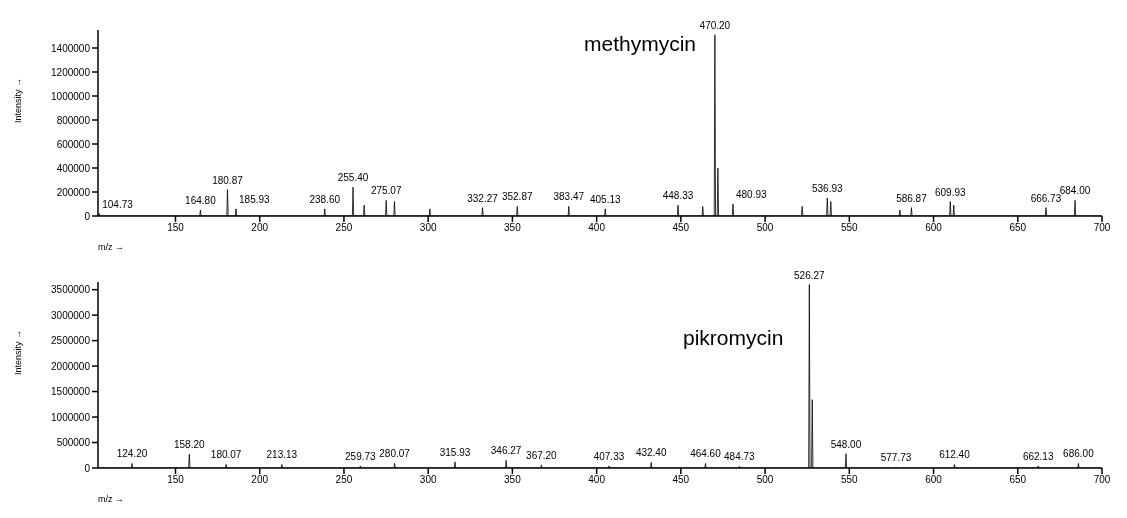 The width and height of the screenshot is (1127, 518). What do you see at coordinates (386, 191) in the screenshot?
I see `annotation: 275.07` at bounding box center [386, 191].